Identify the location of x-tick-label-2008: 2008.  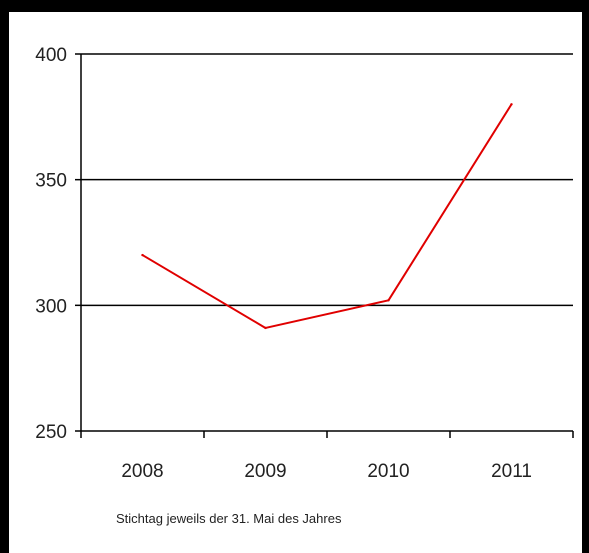
(142, 471).